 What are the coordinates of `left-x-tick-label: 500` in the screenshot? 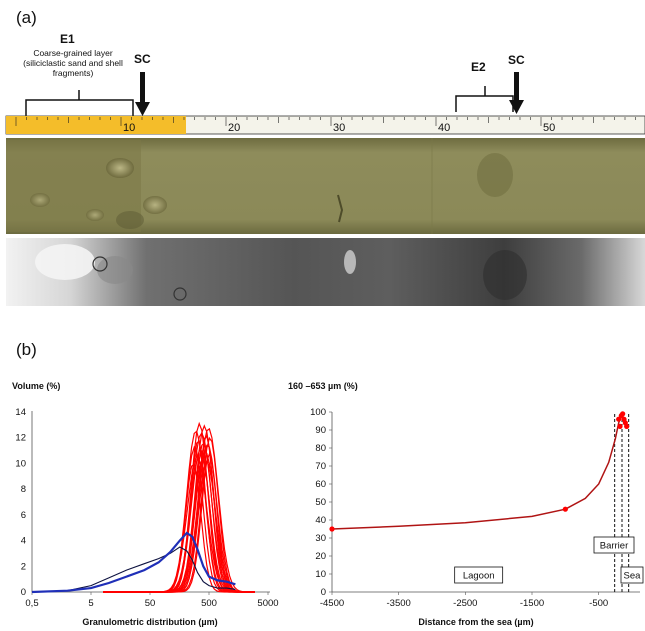 It's located at (209, 603).